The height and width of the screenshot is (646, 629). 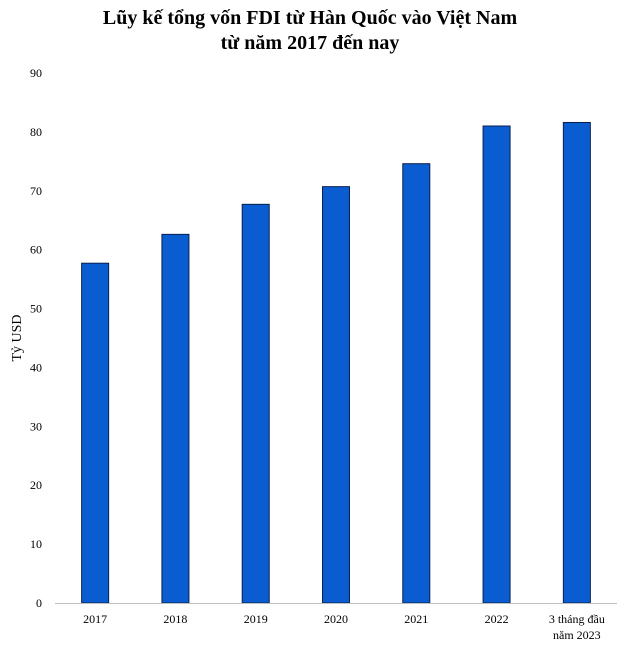 What do you see at coordinates (95, 619) in the screenshot?
I see `x-tick-label: 2017` at bounding box center [95, 619].